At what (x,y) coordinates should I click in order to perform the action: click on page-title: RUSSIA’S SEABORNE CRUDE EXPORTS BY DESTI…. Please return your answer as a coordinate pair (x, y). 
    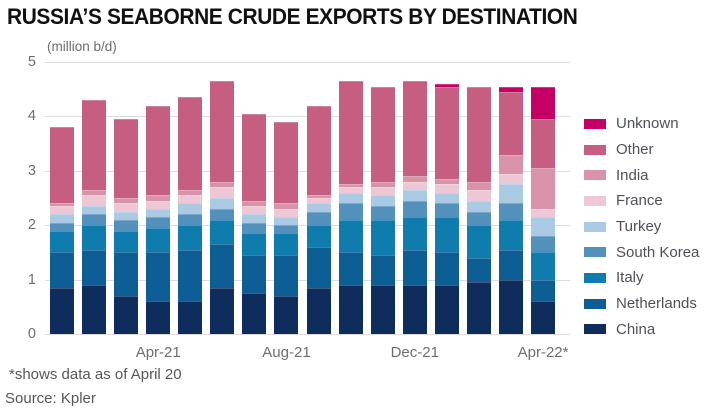
    Looking at the image, I should click on (292, 16).